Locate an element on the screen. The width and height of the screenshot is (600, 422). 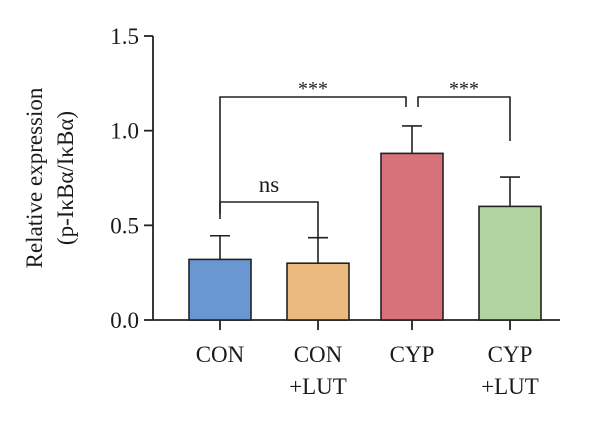
y-tick-label: 1.0 is located at coordinates (124, 131).